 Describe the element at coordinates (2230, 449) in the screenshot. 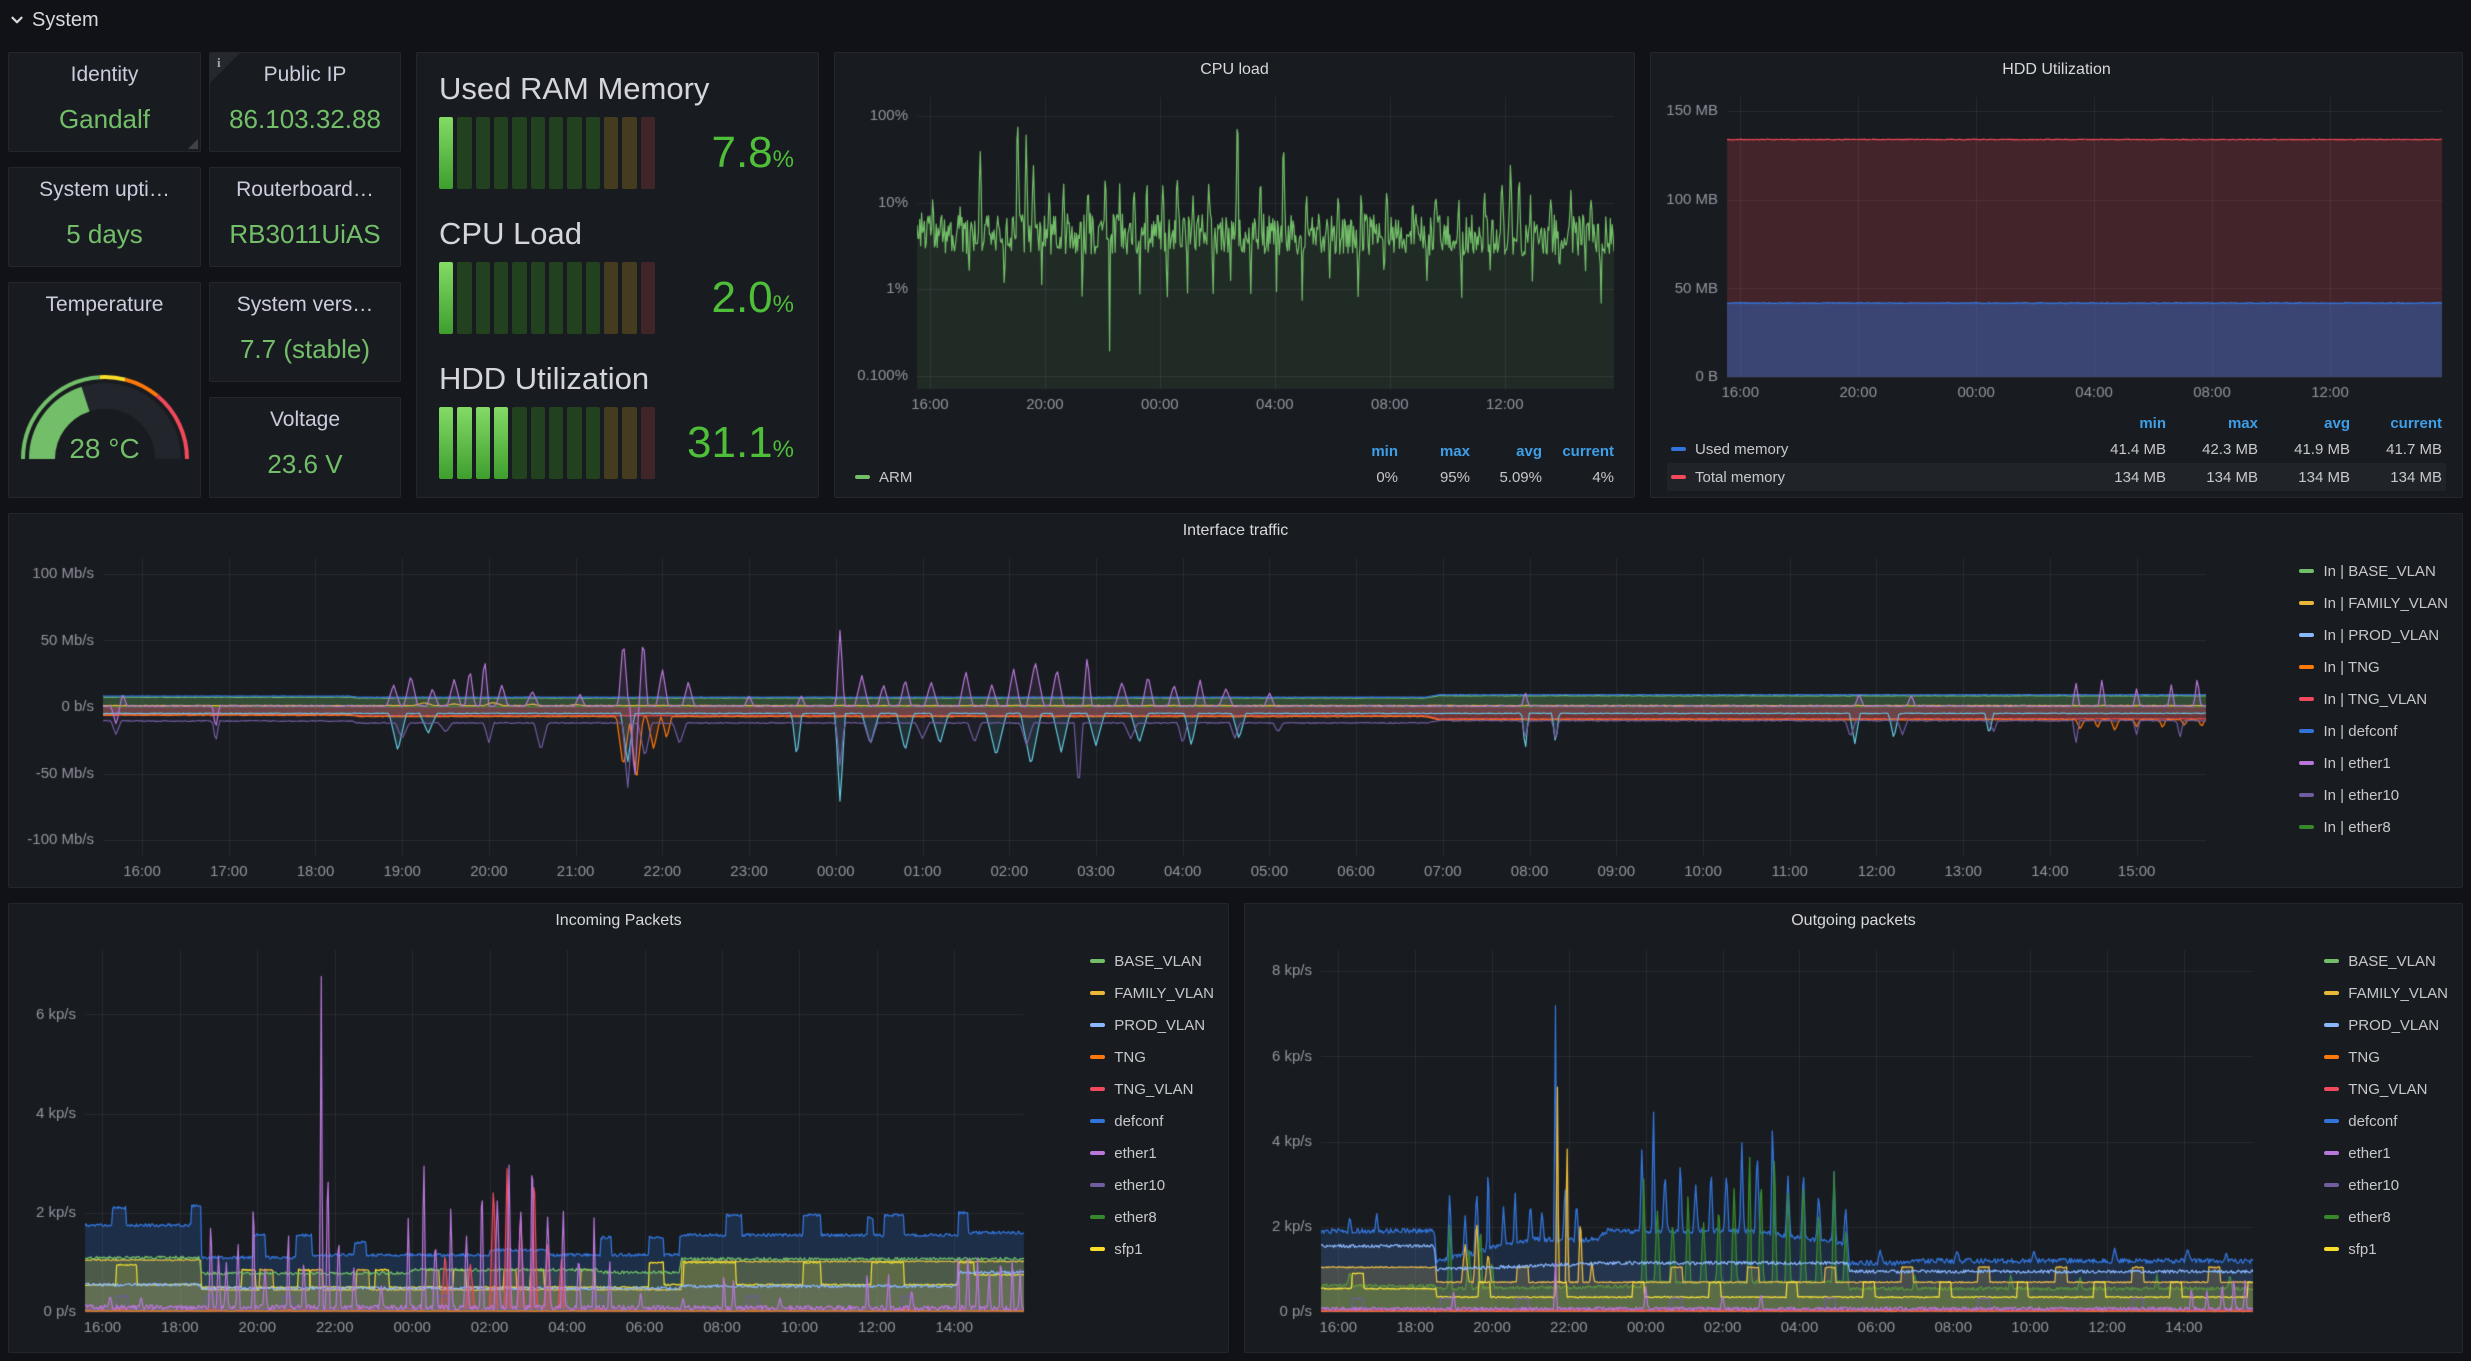

I see `legend-stat-value: 42.3 MB` at that location.